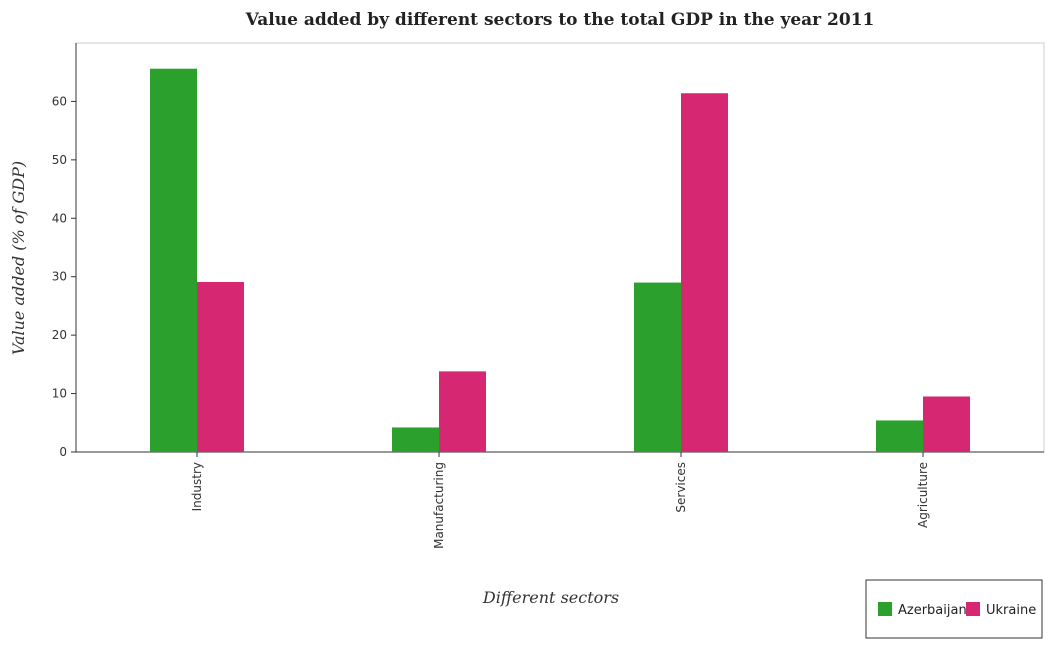 This screenshot has height=650, width=1054. What do you see at coordinates (59, 394) in the screenshot?
I see `y-tick-label: 10` at bounding box center [59, 394].